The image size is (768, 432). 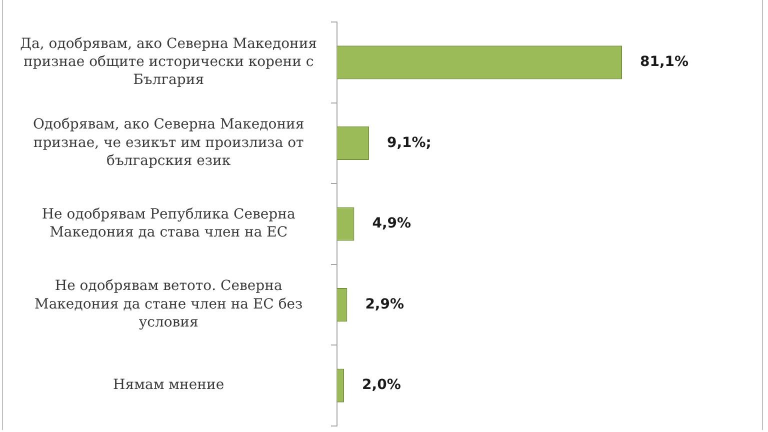 I want to click on y-tick-label: Нямам мнение, so click(x=168, y=385).